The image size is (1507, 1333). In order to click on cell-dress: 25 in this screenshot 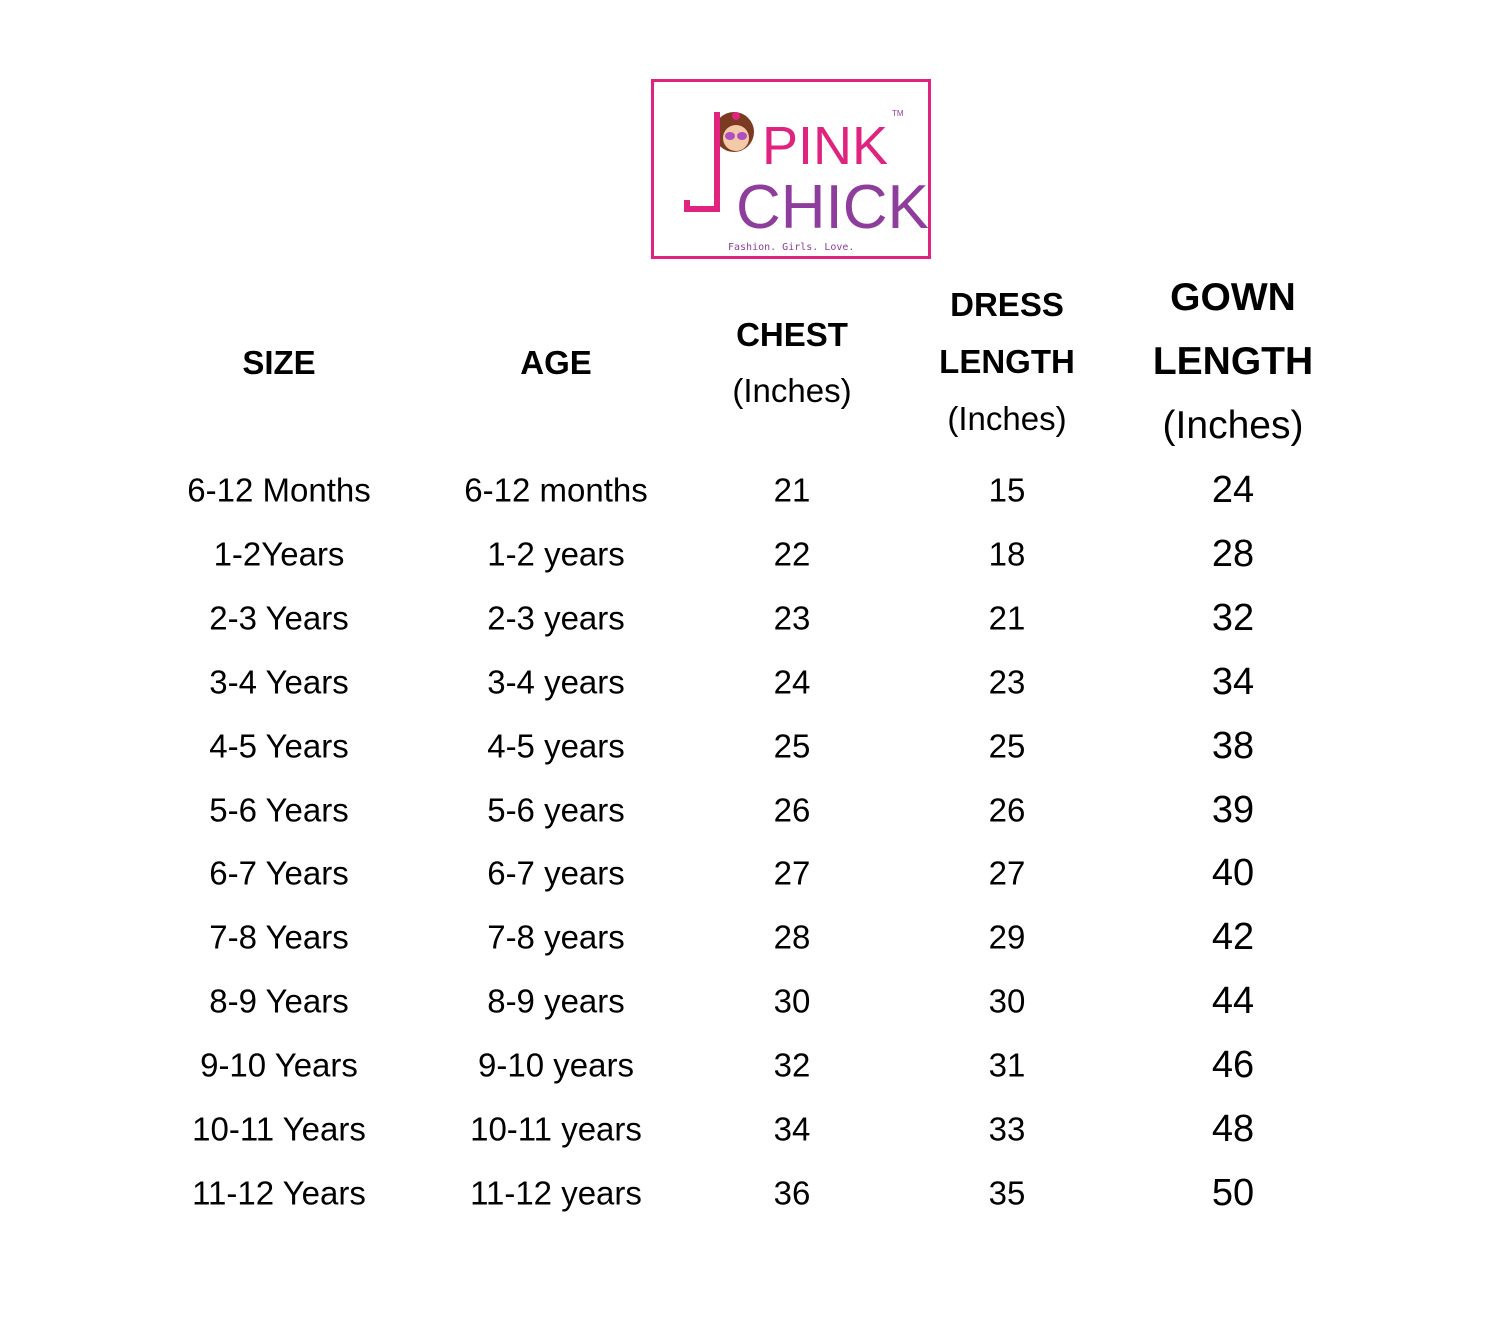, I will do `click(1007, 746)`.